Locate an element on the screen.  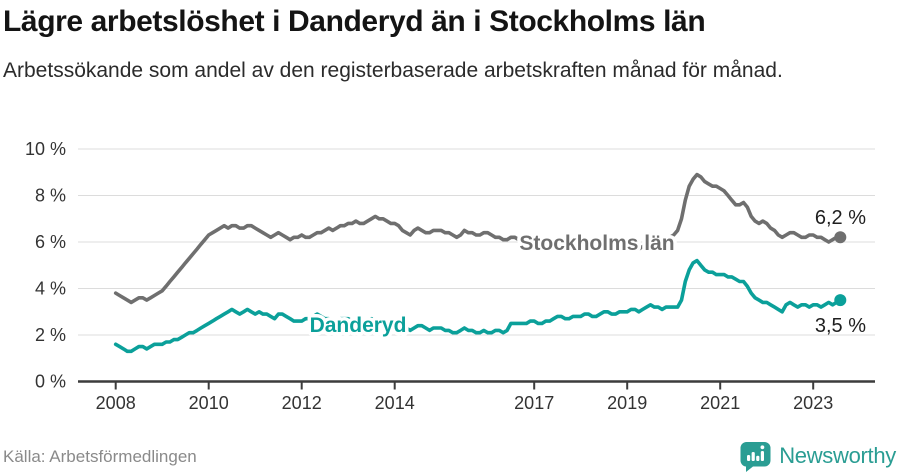
y-axis-label: 0 % is located at coordinates (50, 382).